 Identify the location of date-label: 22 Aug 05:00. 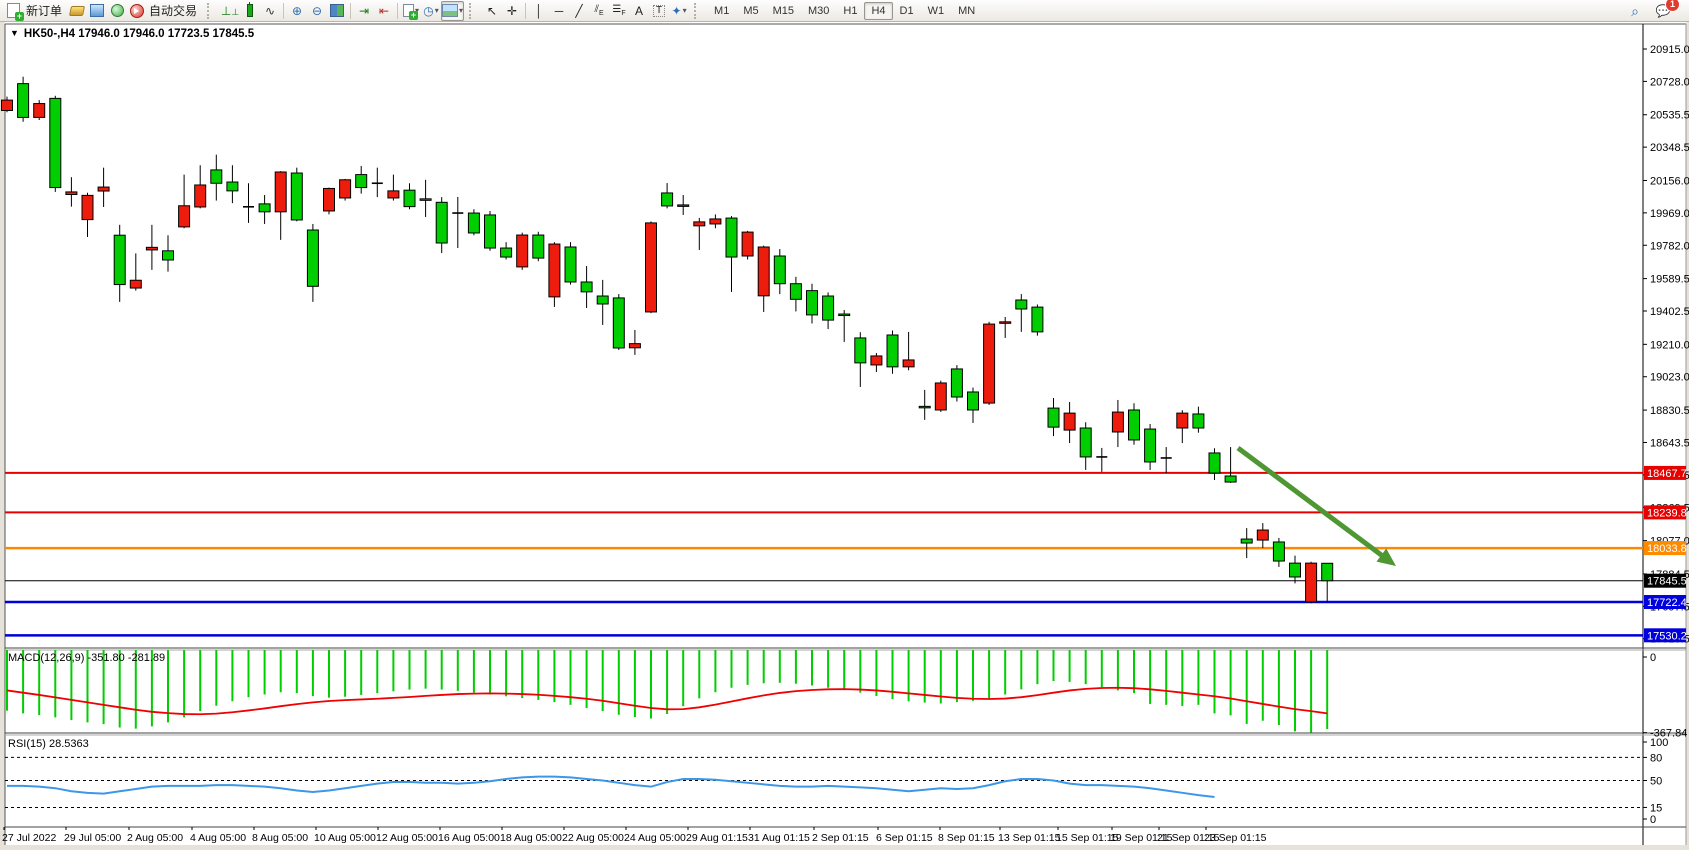
(593, 838).